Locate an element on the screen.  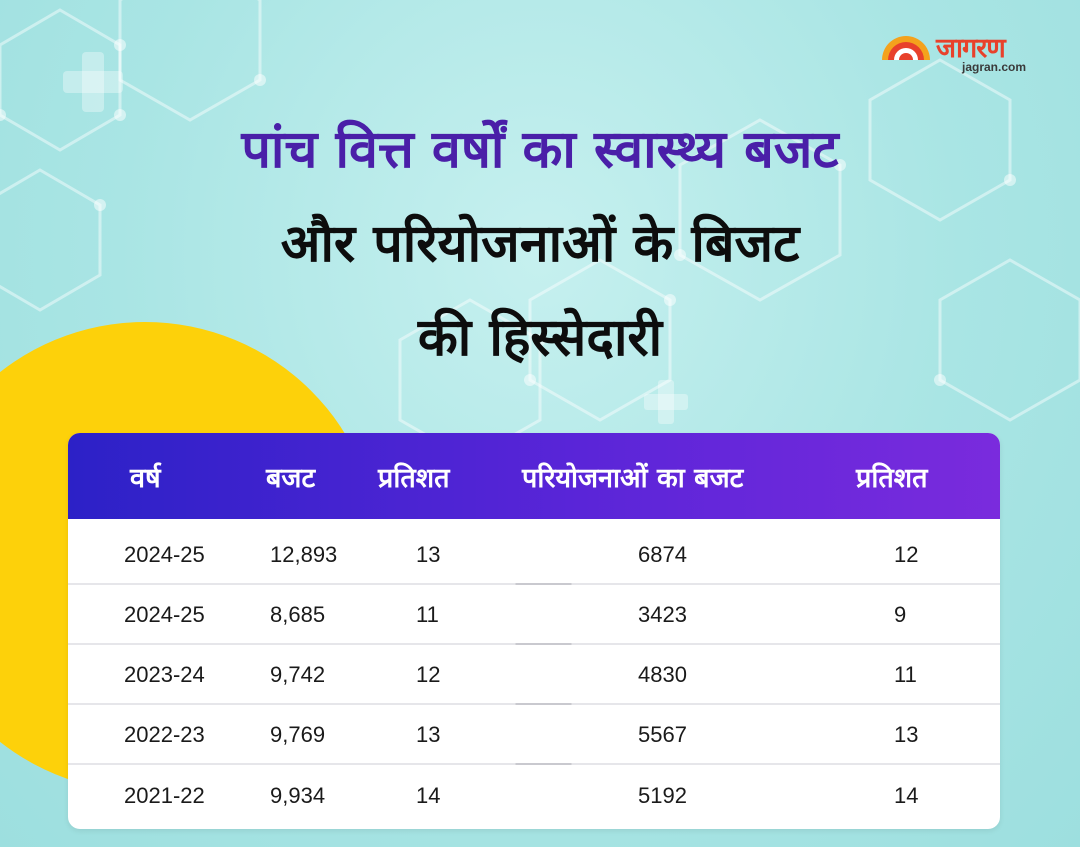
cell-year: 2022-23 is located at coordinates (164, 734).